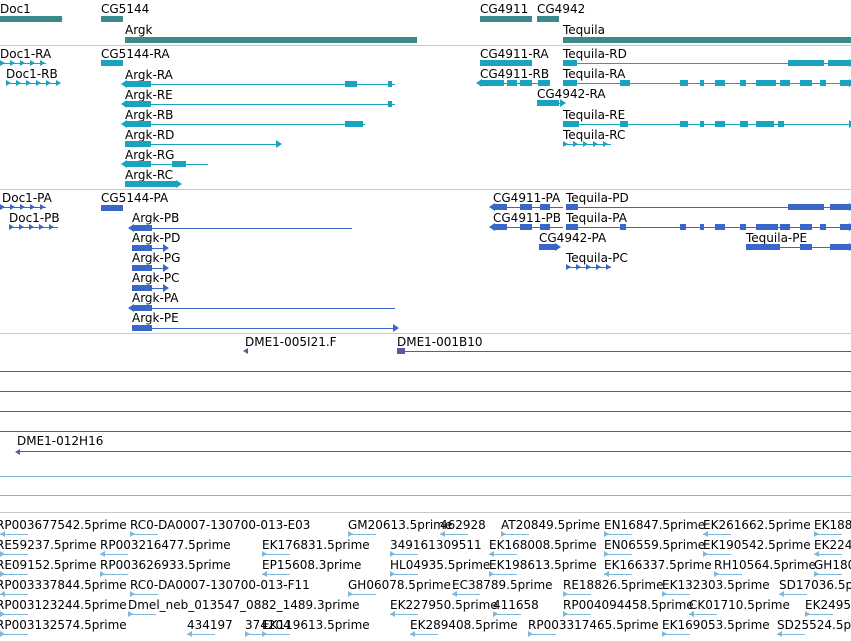 The width and height of the screenshot is (851, 641). What do you see at coordinates (210, 625) in the screenshot?
I see `est-label: 434197` at bounding box center [210, 625].